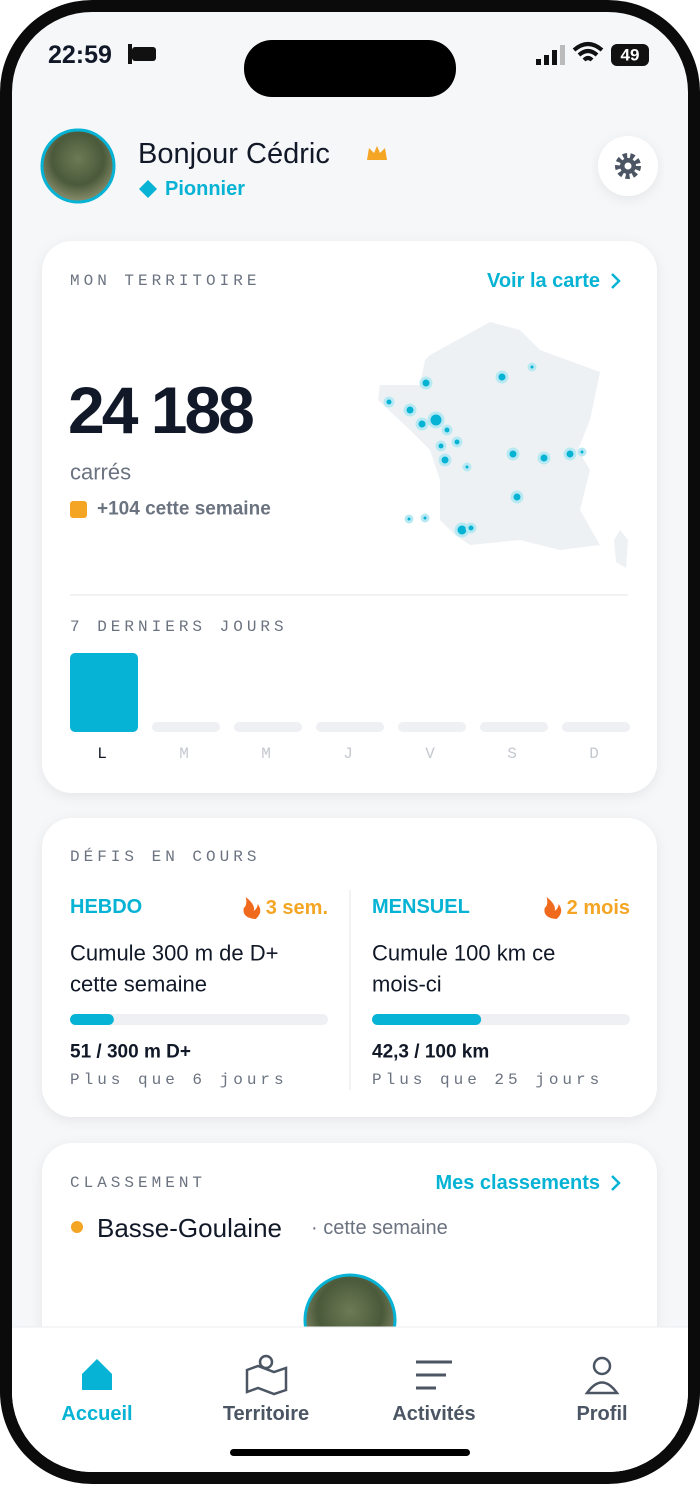 The width and height of the screenshot is (700, 1489). What do you see at coordinates (596, 754) in the screenshot?
I see `day-label: D` at bounding box center [596, 754].